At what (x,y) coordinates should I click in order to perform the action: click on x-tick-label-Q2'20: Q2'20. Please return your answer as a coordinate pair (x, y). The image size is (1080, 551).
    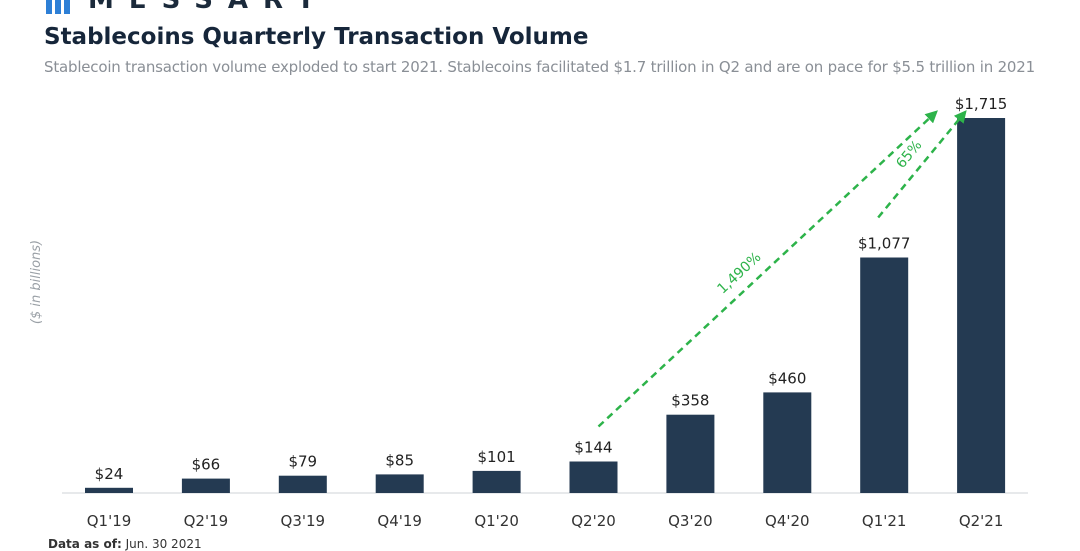
    Looking at the image, I should click on (593, 521).